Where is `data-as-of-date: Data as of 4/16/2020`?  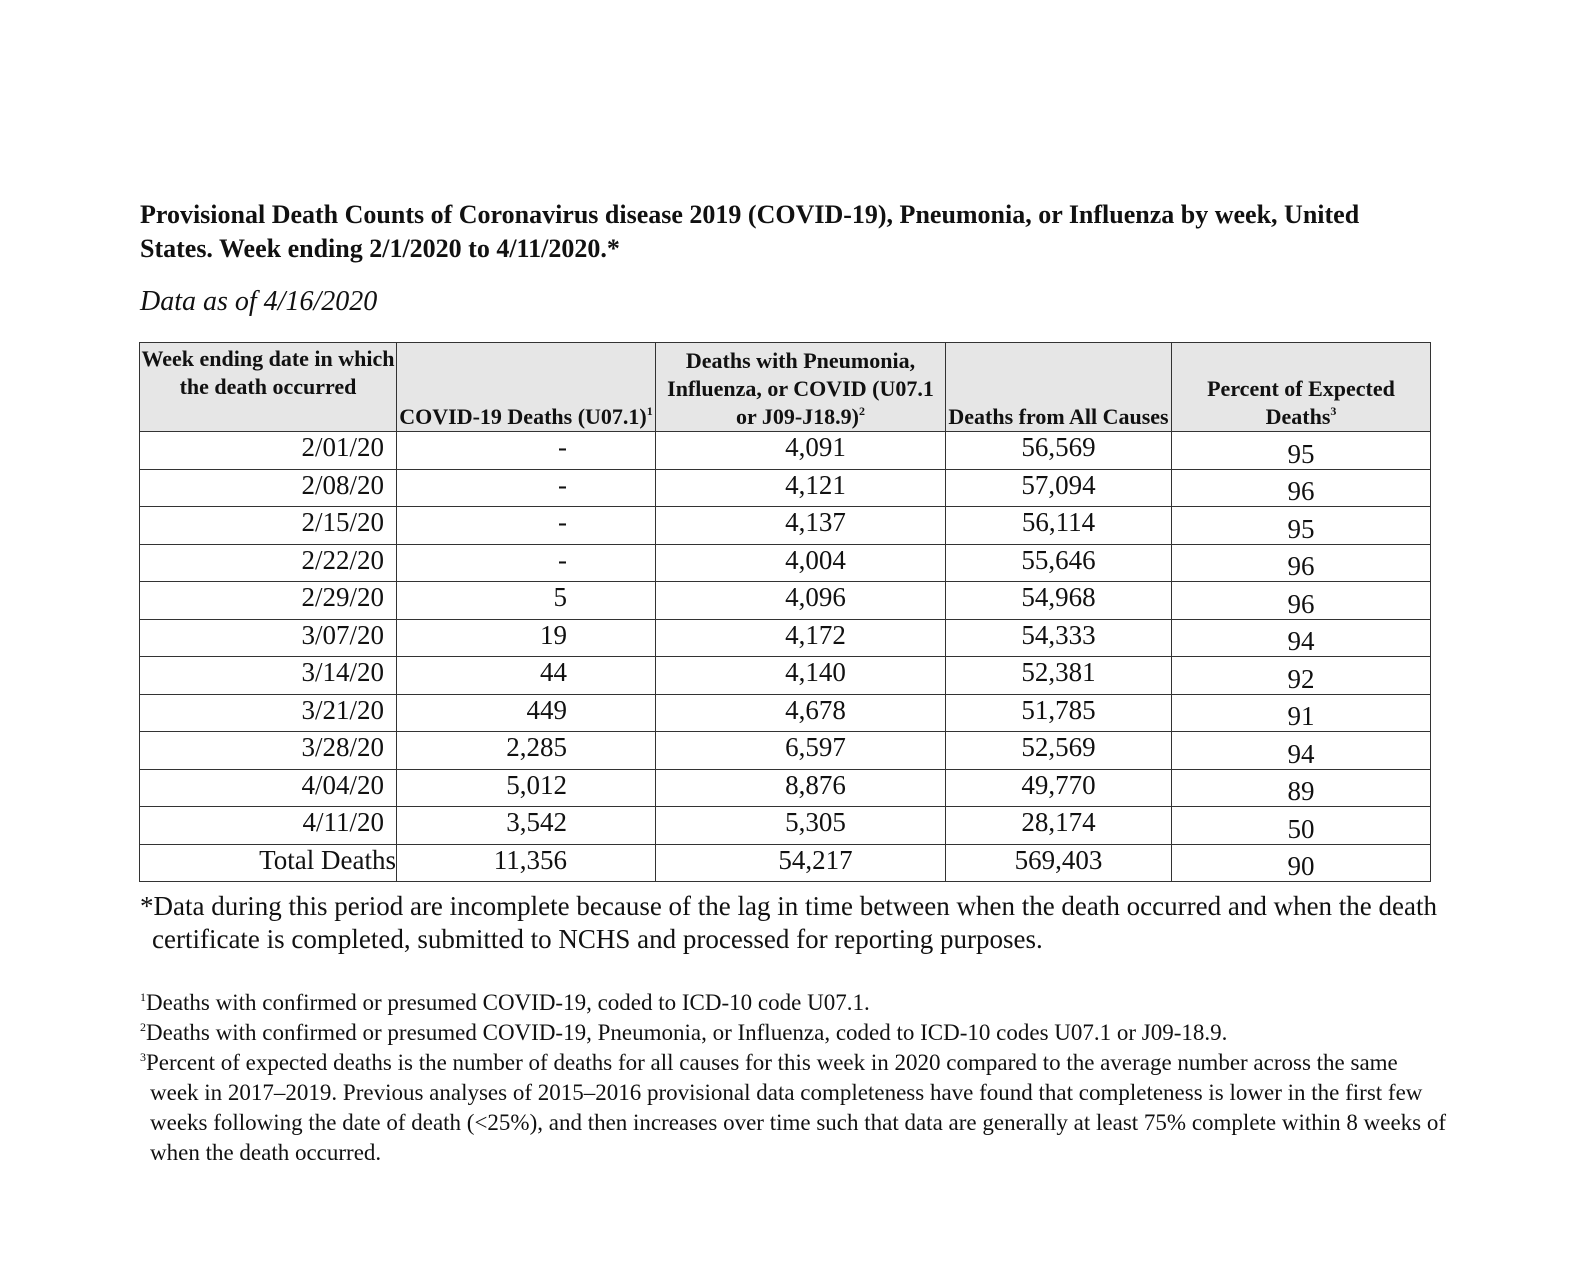 data-as-of-date: Data as of 4/16/2020 is located at coordinates (259, 301).